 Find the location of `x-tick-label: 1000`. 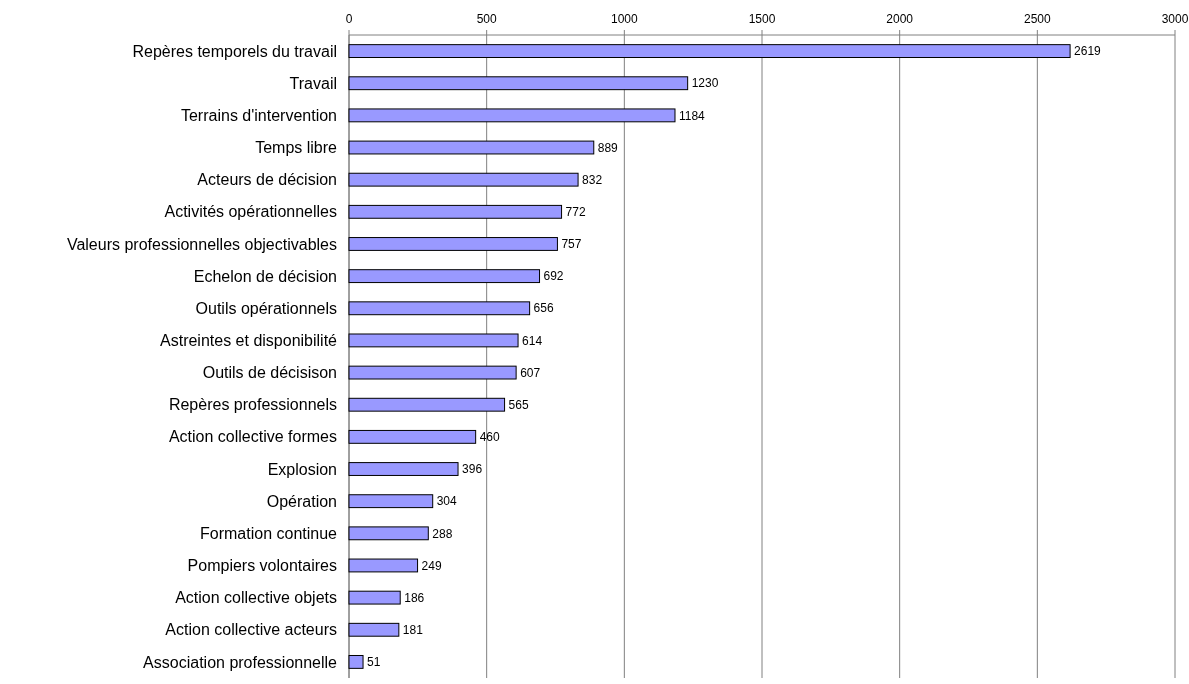

x-tick-label: 1000 is located at coordinates (624, 19).